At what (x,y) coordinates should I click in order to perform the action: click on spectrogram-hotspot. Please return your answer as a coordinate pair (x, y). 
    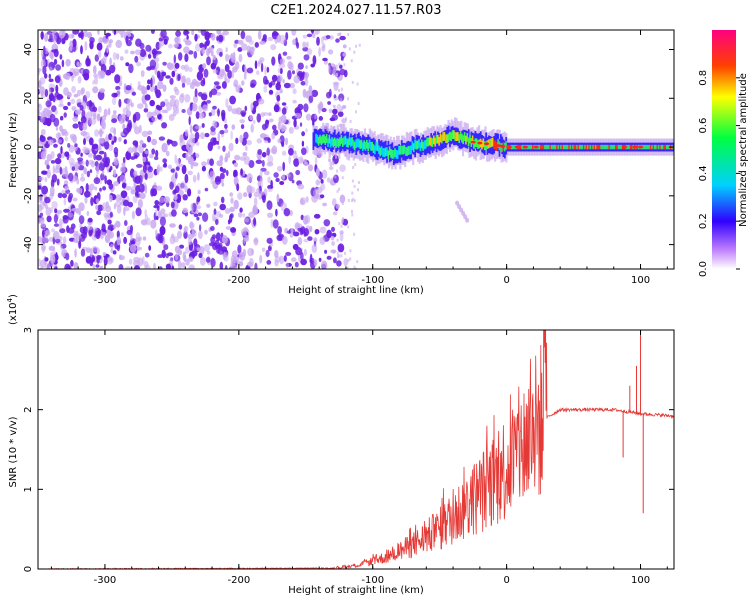
    Looking at the image, I should click on (509, 147).